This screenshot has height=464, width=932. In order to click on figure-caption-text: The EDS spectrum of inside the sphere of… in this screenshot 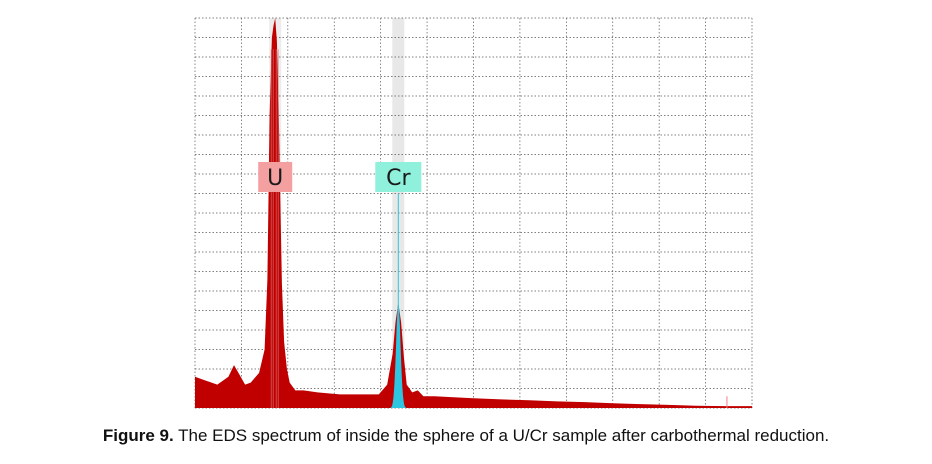, I will do `click(501, 435)`.